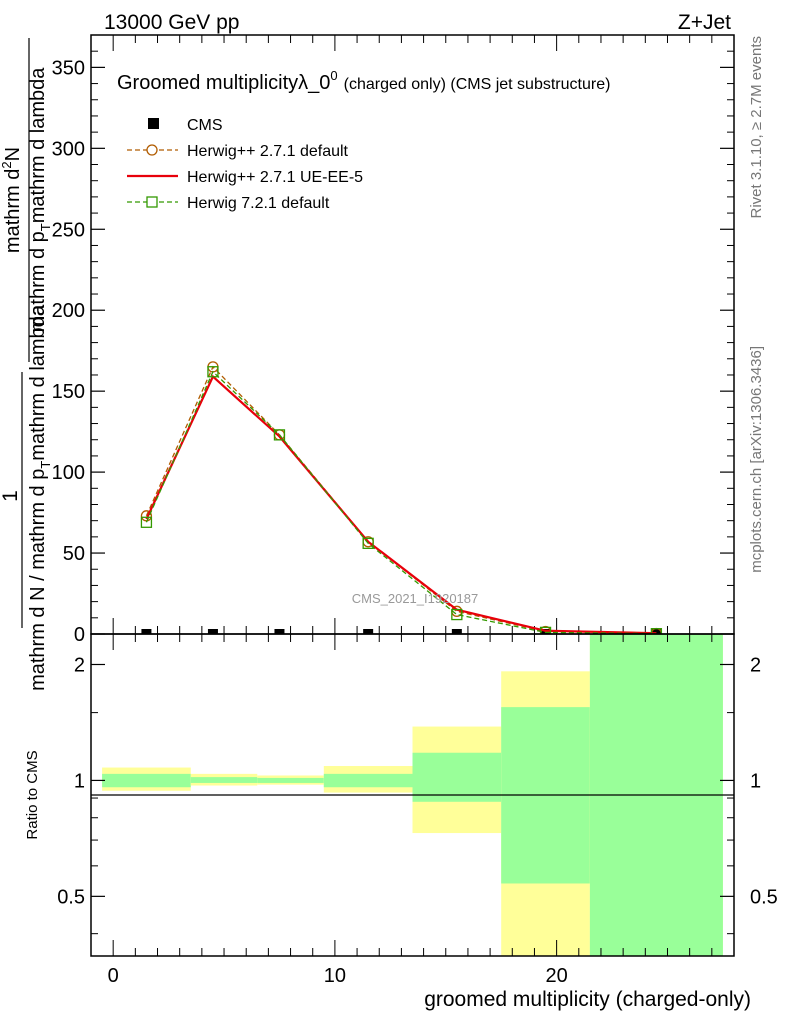 The height and width of the screenshot is (1024, 786). Describe the element at coordinates (587, 999) in the screenshot. I see `xlabel: groomed multiplicity (charged-only)` at that location.